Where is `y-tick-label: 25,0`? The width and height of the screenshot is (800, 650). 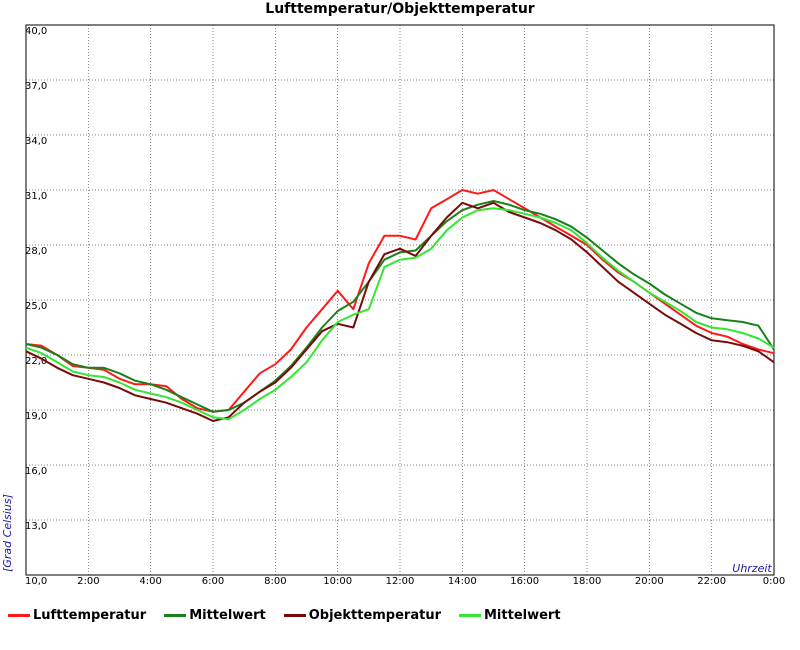
y-tick-label: 25,0 is located at coordinates (36, 306).